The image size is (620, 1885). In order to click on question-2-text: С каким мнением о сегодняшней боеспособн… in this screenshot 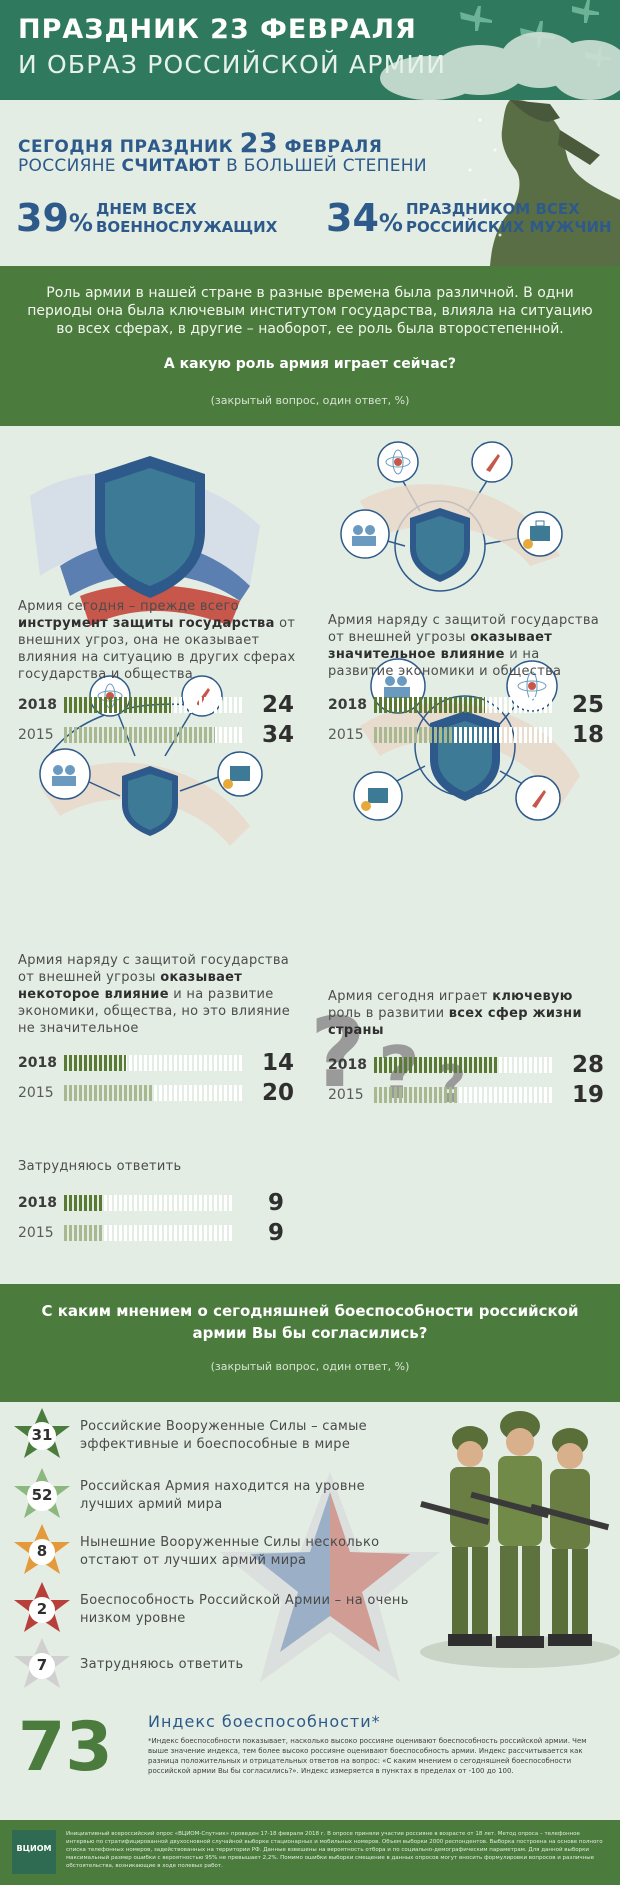, I will do `click(310, 1322)`.